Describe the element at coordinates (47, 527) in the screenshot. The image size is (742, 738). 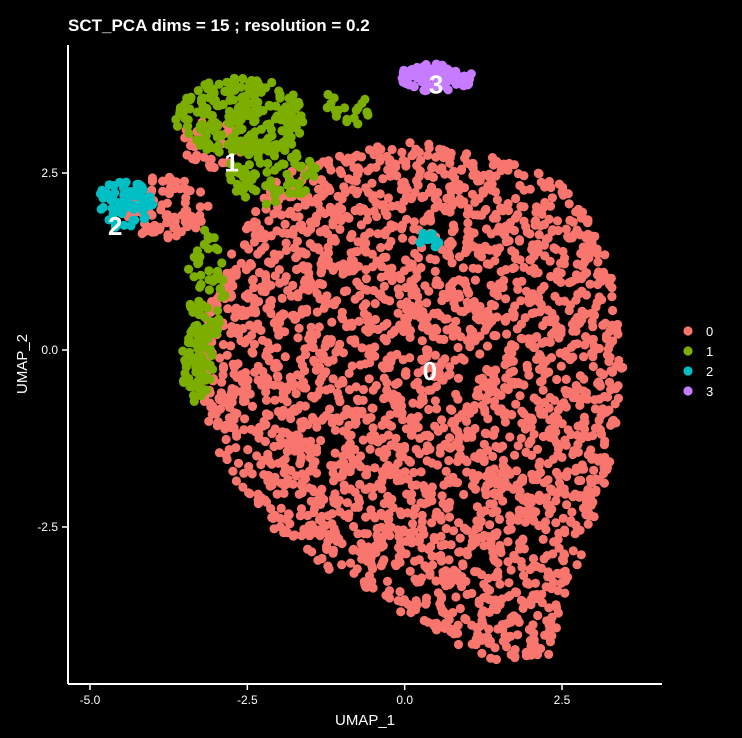
I see `y-tick-label: -2.5` at that location.